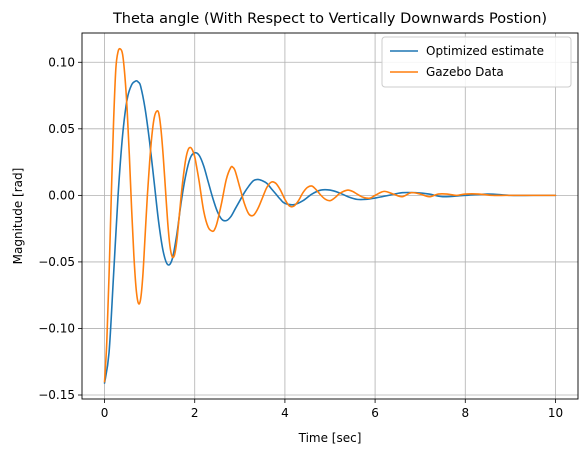  What do you see at coordinates (485, 51) in the screenshot?
I see `legend-label-optimized-estimate: Optimized estimate` at bounding box center [485, 51].